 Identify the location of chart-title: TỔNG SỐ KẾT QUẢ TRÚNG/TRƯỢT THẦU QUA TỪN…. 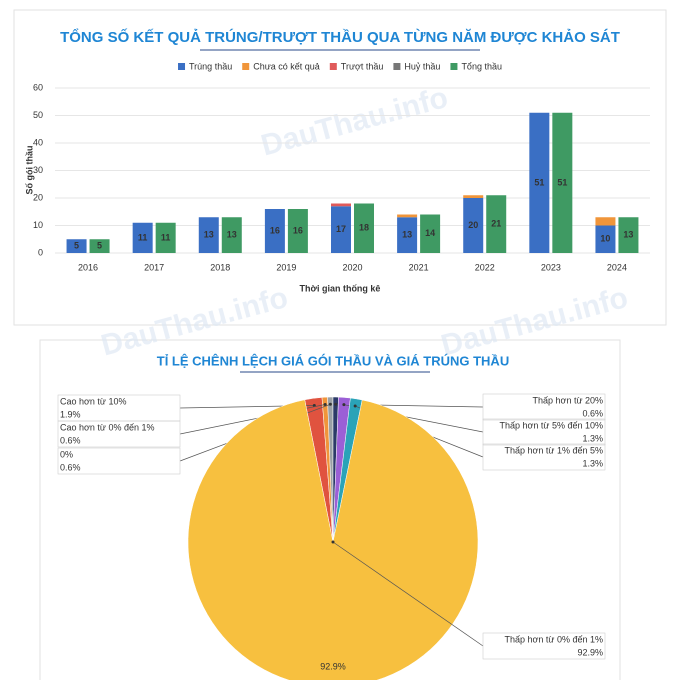
(340, 37).